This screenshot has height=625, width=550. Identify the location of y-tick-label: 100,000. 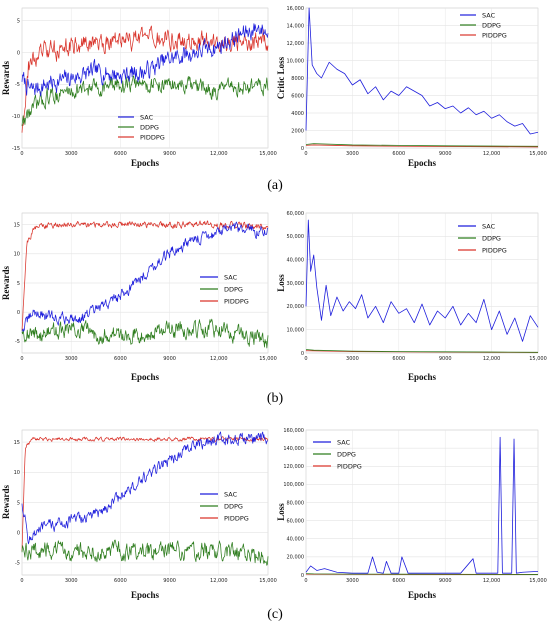
(293, 485).